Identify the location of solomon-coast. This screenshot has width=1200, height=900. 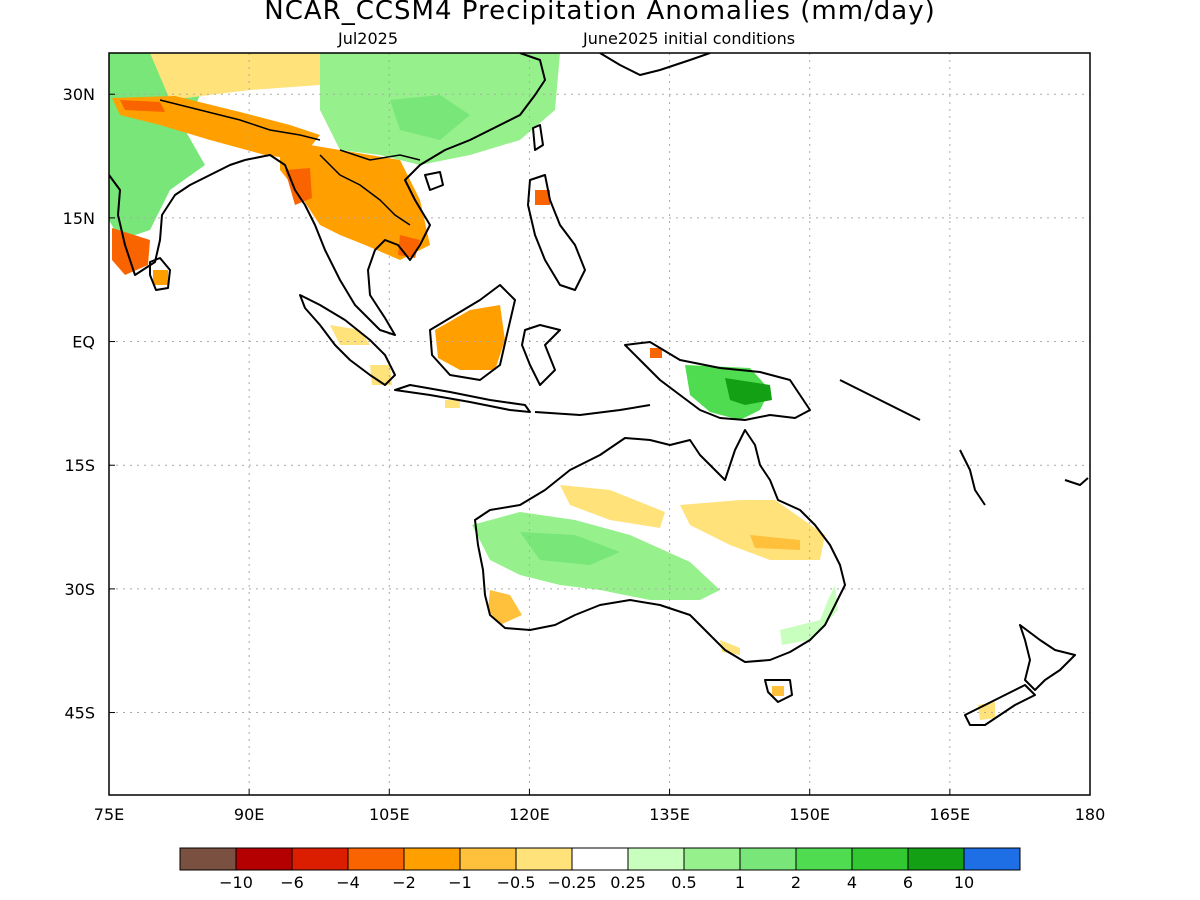
(880, 400).